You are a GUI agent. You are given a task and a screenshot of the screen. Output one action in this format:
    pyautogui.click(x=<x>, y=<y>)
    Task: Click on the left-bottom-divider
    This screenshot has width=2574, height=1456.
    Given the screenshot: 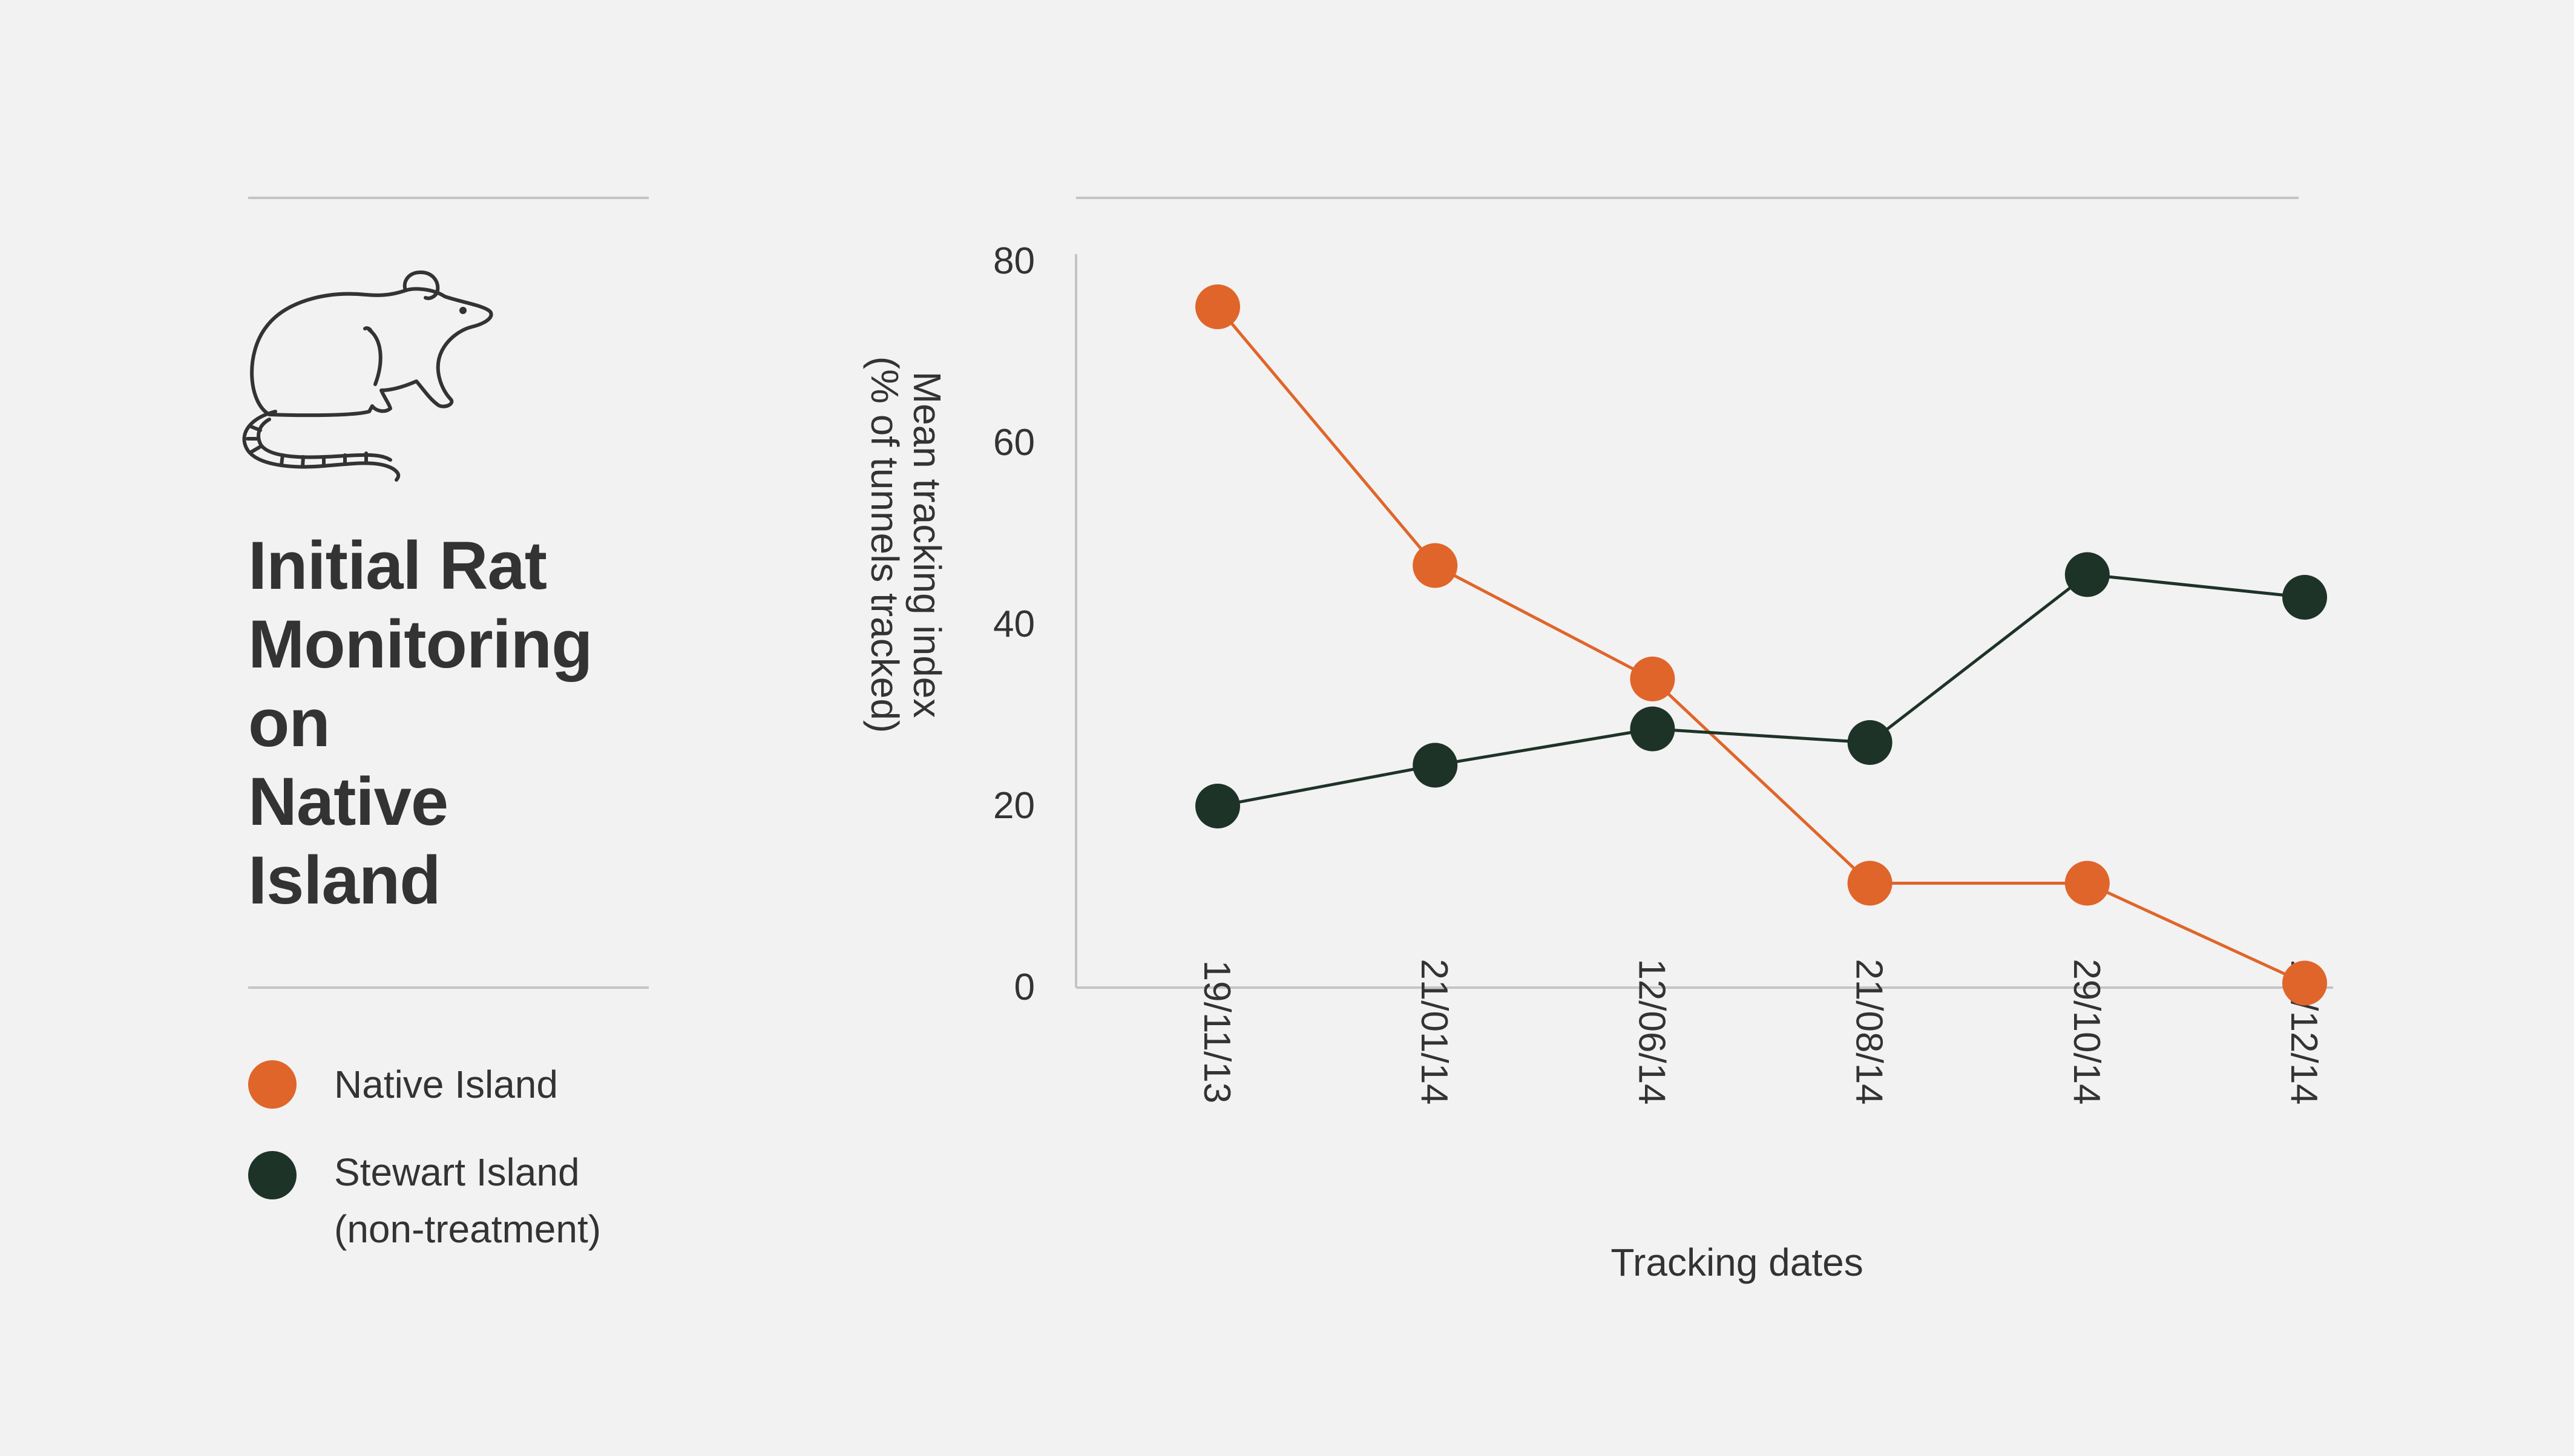 What is the action you would take?
    pyautogui.click(x=449, y=987)
    